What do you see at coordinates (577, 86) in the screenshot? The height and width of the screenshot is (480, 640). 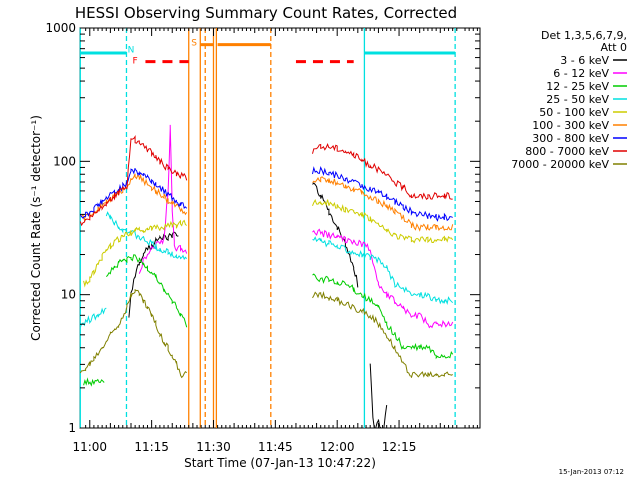 I see `legend-label-12-25-kev: 12 - 25 keV` at bounding box center [577, 86].